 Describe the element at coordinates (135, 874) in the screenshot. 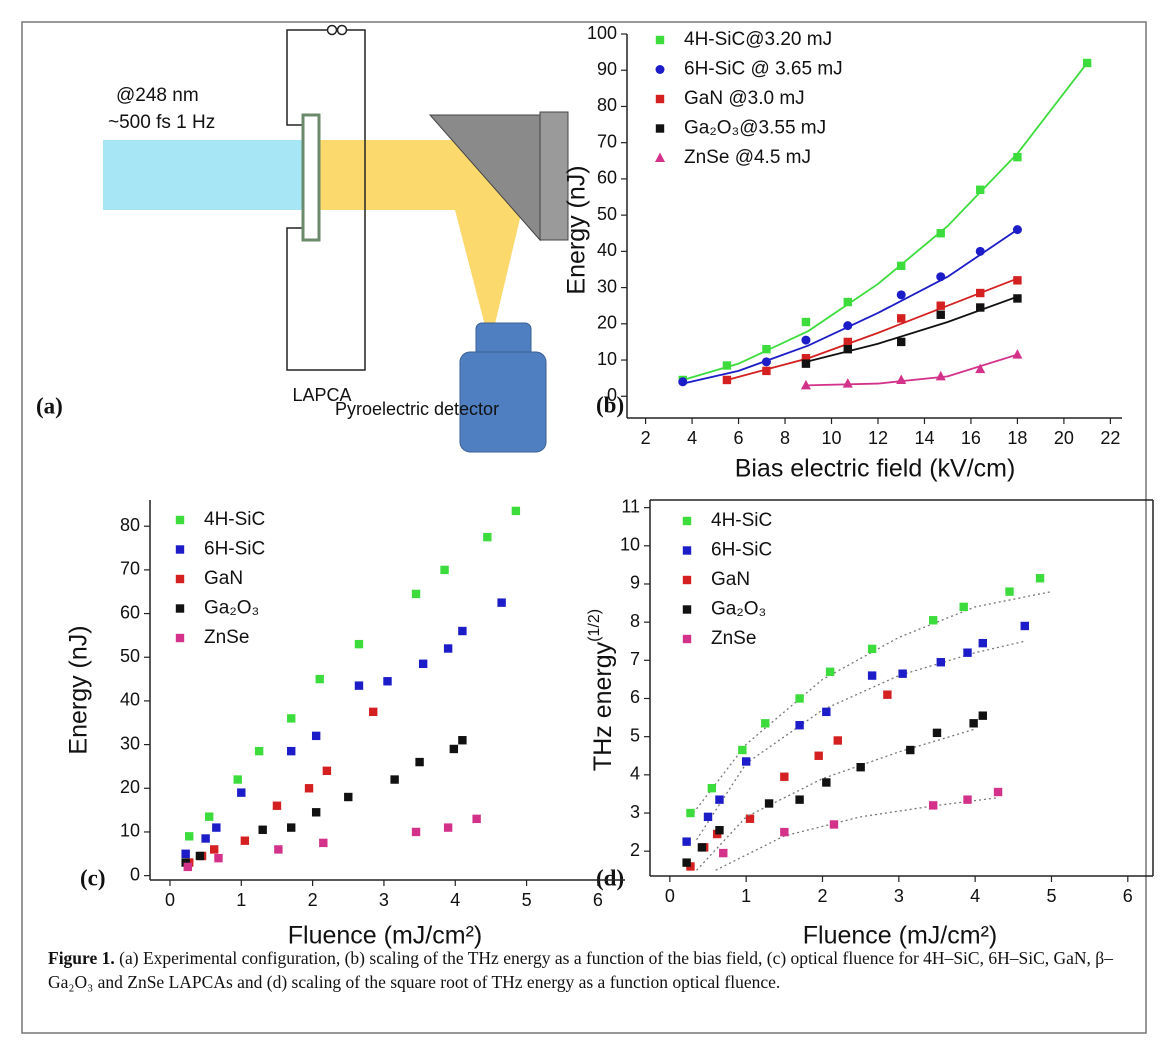

I see `y-tick-label: 0` at that location.